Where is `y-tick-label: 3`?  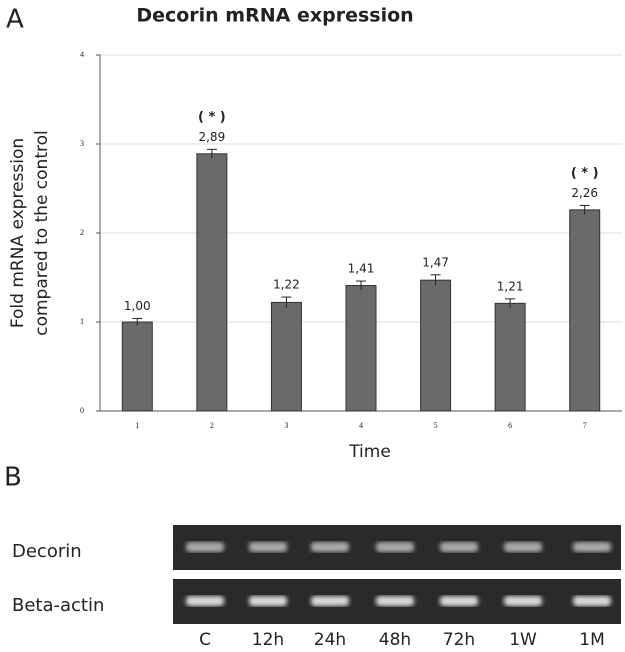 y-tick-label: 3 is located at coordinates (82, 143).